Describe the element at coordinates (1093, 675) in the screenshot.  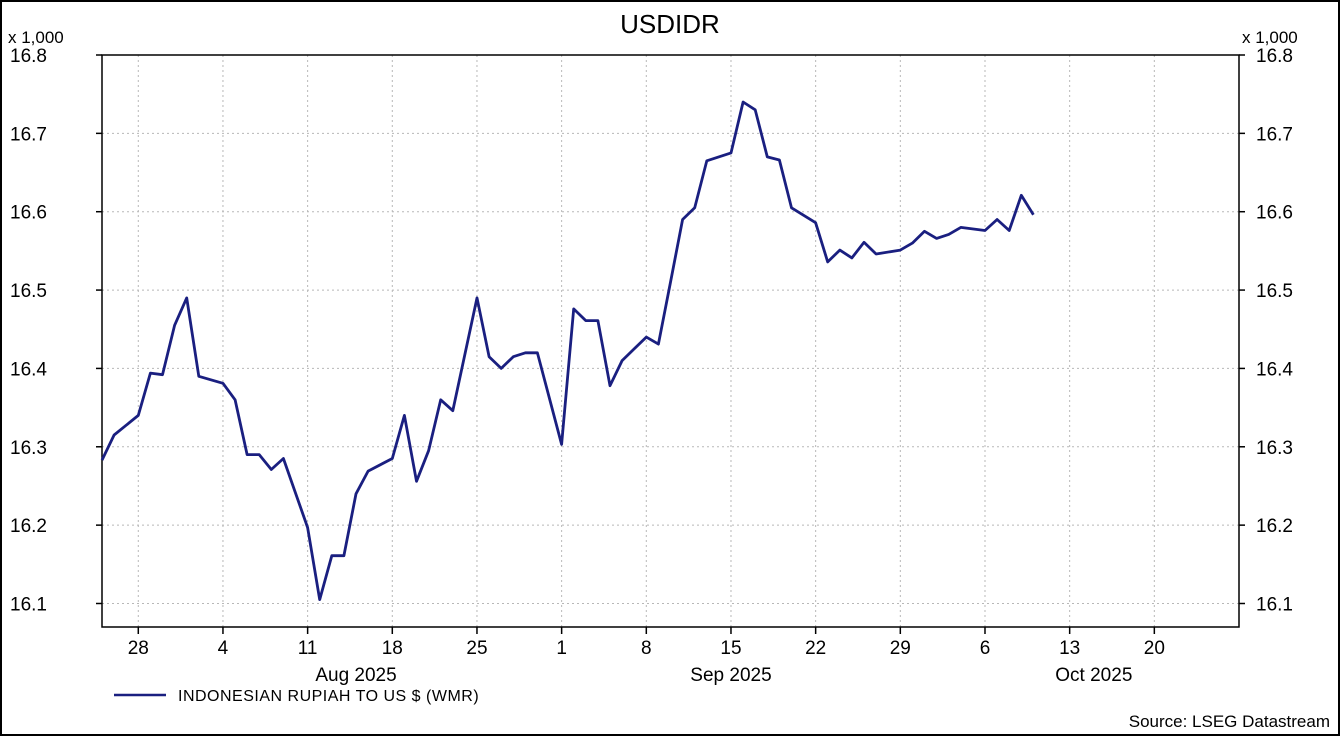
I see `month-label: Oct 2025` at that location.